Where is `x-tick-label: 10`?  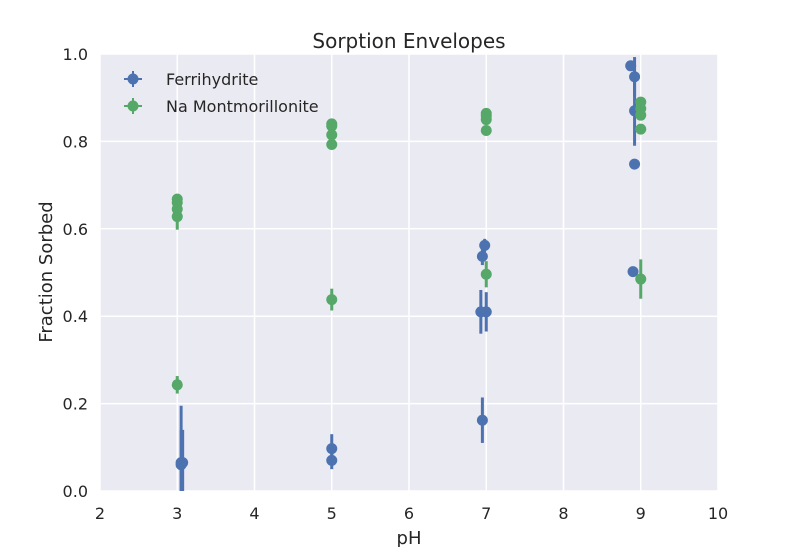 x-tick-label: 10 is located at coordinates (718, 513).